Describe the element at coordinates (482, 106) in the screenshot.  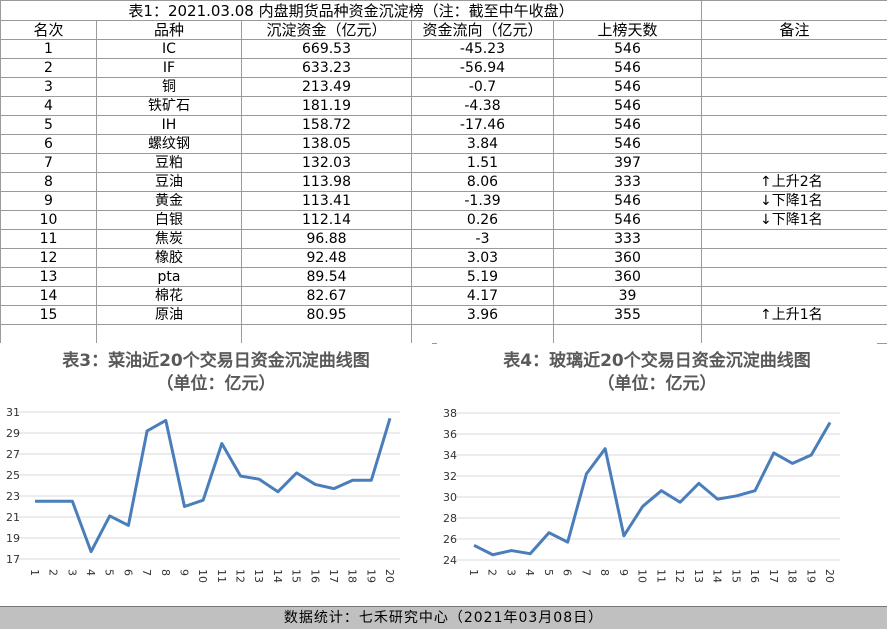
I see `cell: -4.38` at that location.